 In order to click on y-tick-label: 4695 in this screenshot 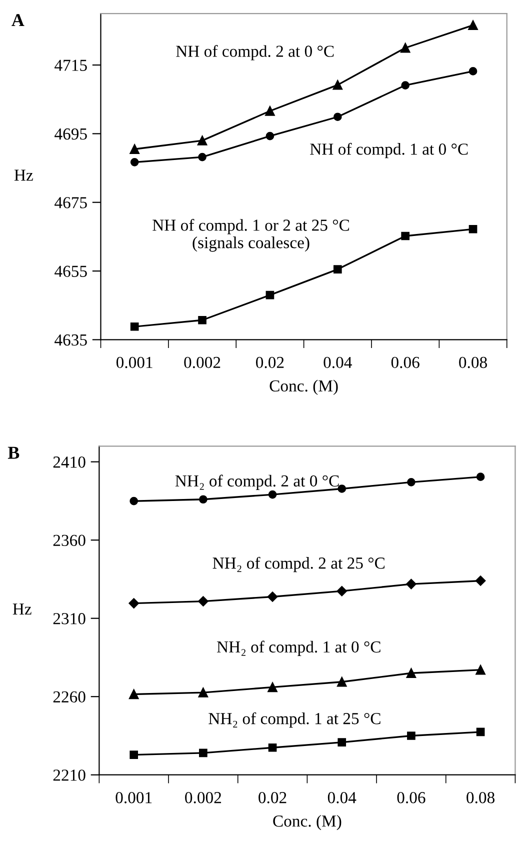, I will do `click(70, 134)`.